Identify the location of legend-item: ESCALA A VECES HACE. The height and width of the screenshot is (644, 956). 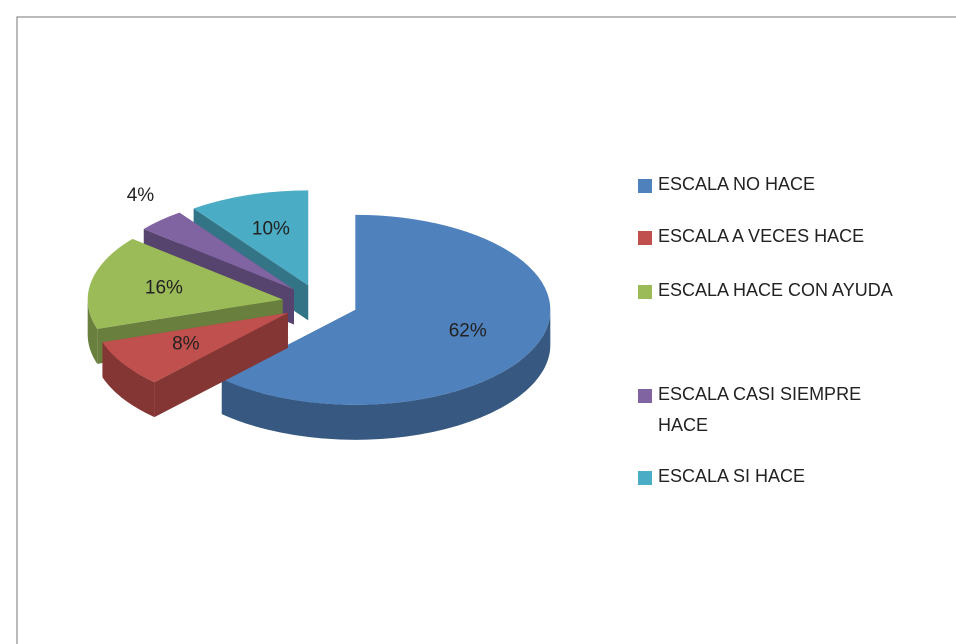
(773, 239).